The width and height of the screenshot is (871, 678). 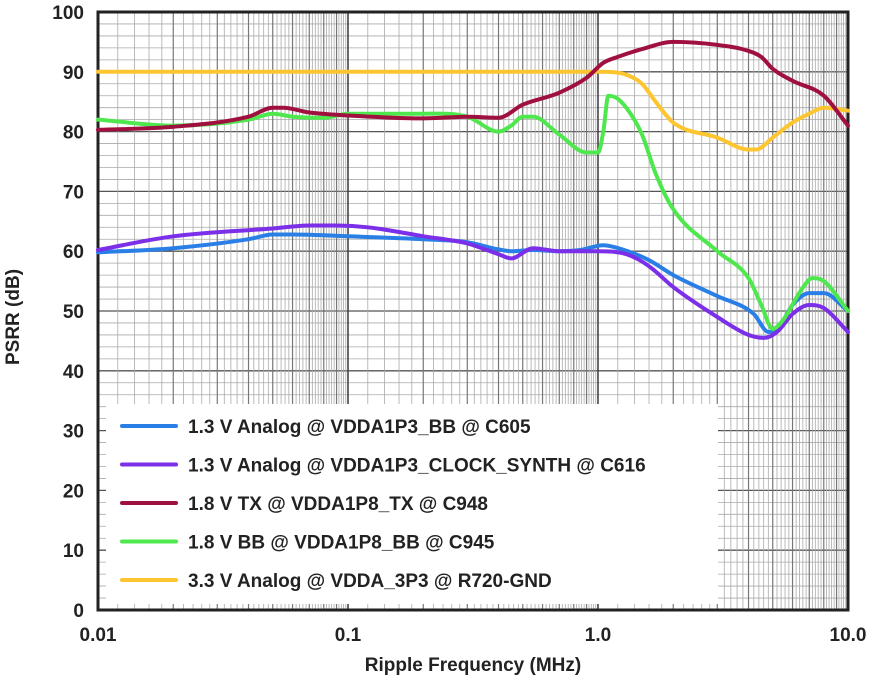 What do you see at coordinates (73, 312) in the screenshot?
I see `y-tick-label-5: 50` at bounding box center [73, 312].